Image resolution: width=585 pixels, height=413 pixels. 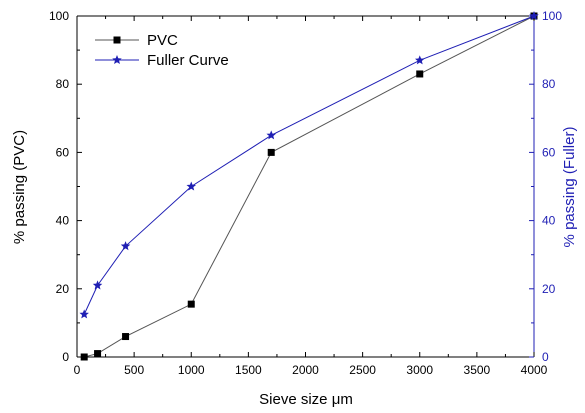 I want to click on y-left-tick-label: 60, so click(x=63, y=152).